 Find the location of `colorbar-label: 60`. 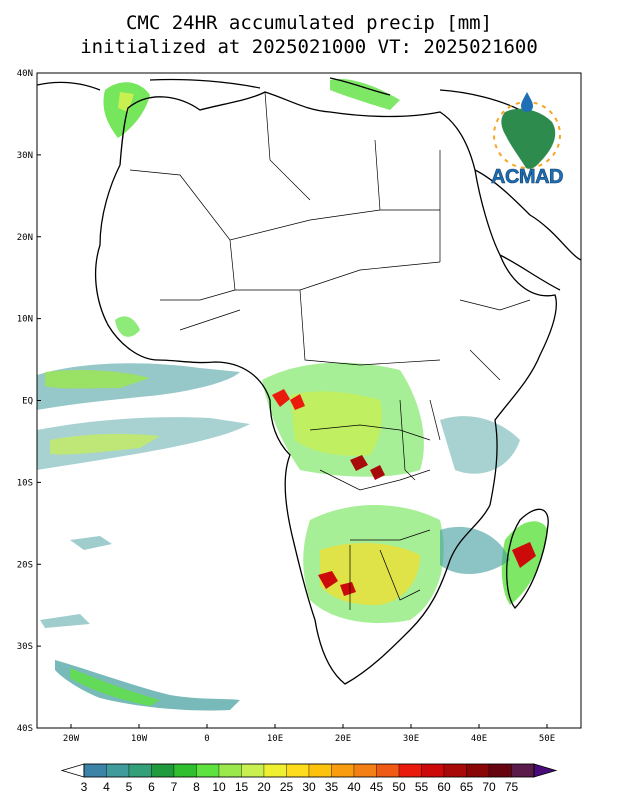

colorbar-label: 60 is located at coordinates (444, 787).